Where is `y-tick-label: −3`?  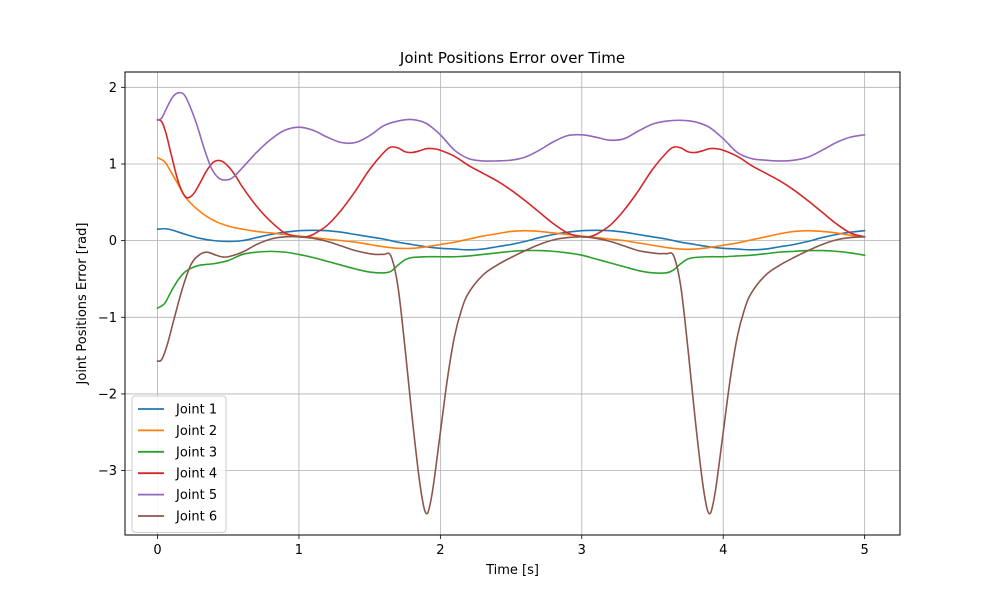
y-tick-label: −3 is located at coordinates (107, 471).